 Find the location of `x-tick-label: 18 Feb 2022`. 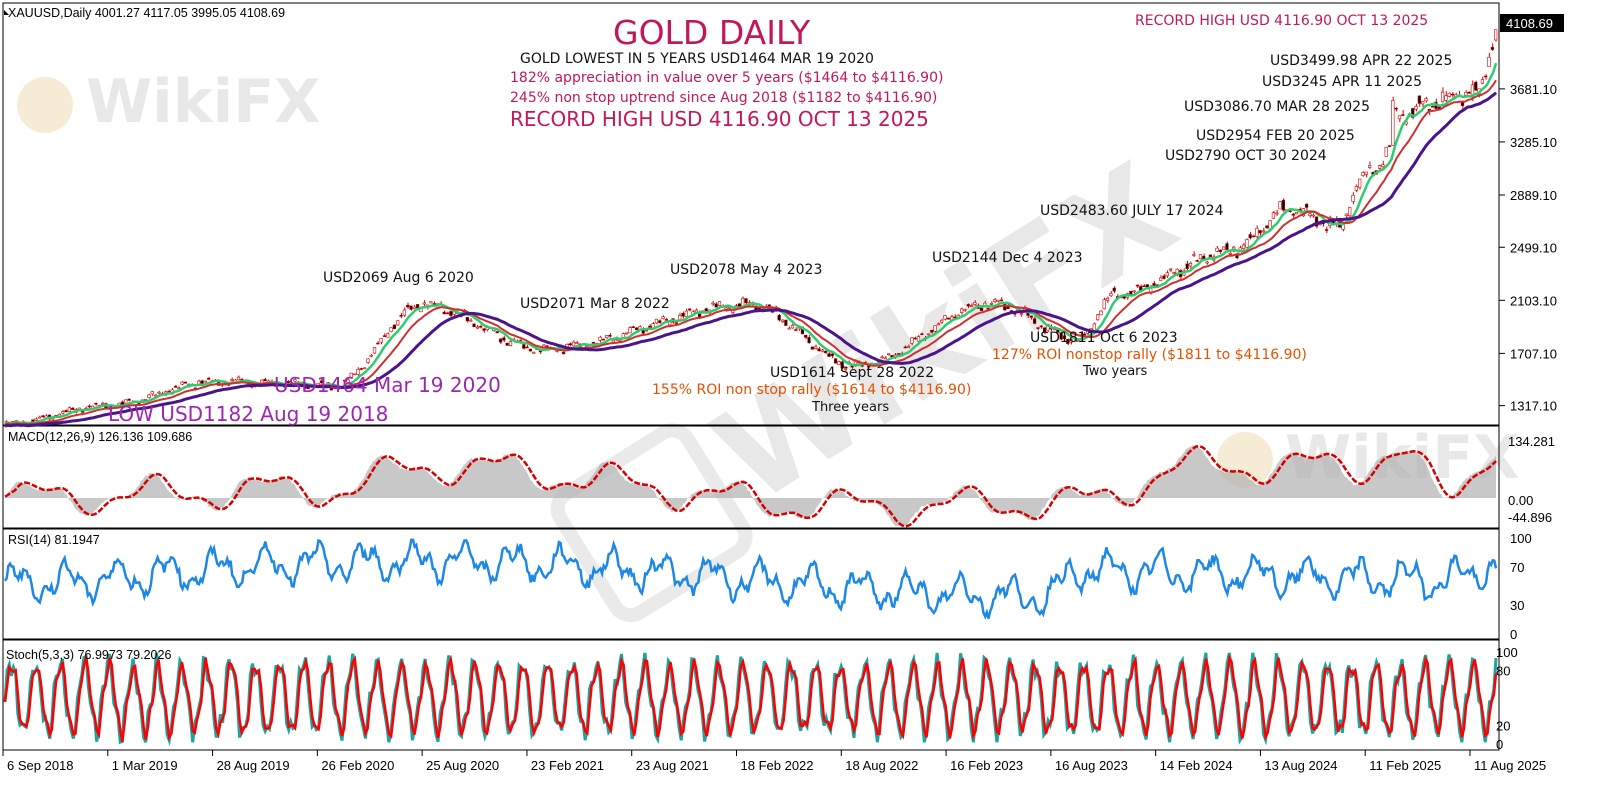

x-tick-label: 18 Feb 2022 is located at coordinates (777, 765).